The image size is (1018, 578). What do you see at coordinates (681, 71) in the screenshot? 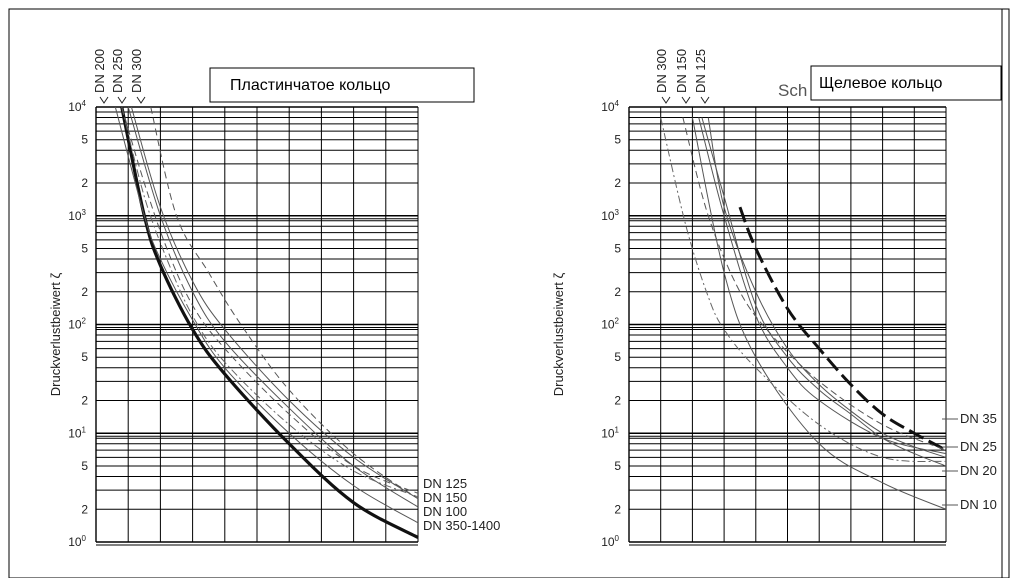
I see `top-dn-label: DN 150` at bounding box center [681, 71].